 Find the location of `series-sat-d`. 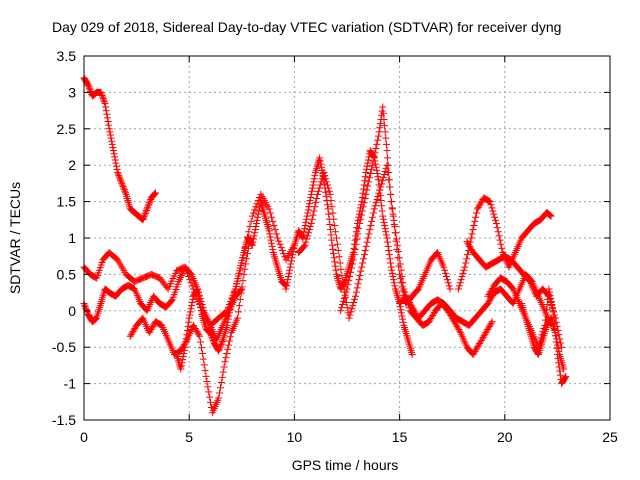

series-sat-d is located at coordinates (190, 325).